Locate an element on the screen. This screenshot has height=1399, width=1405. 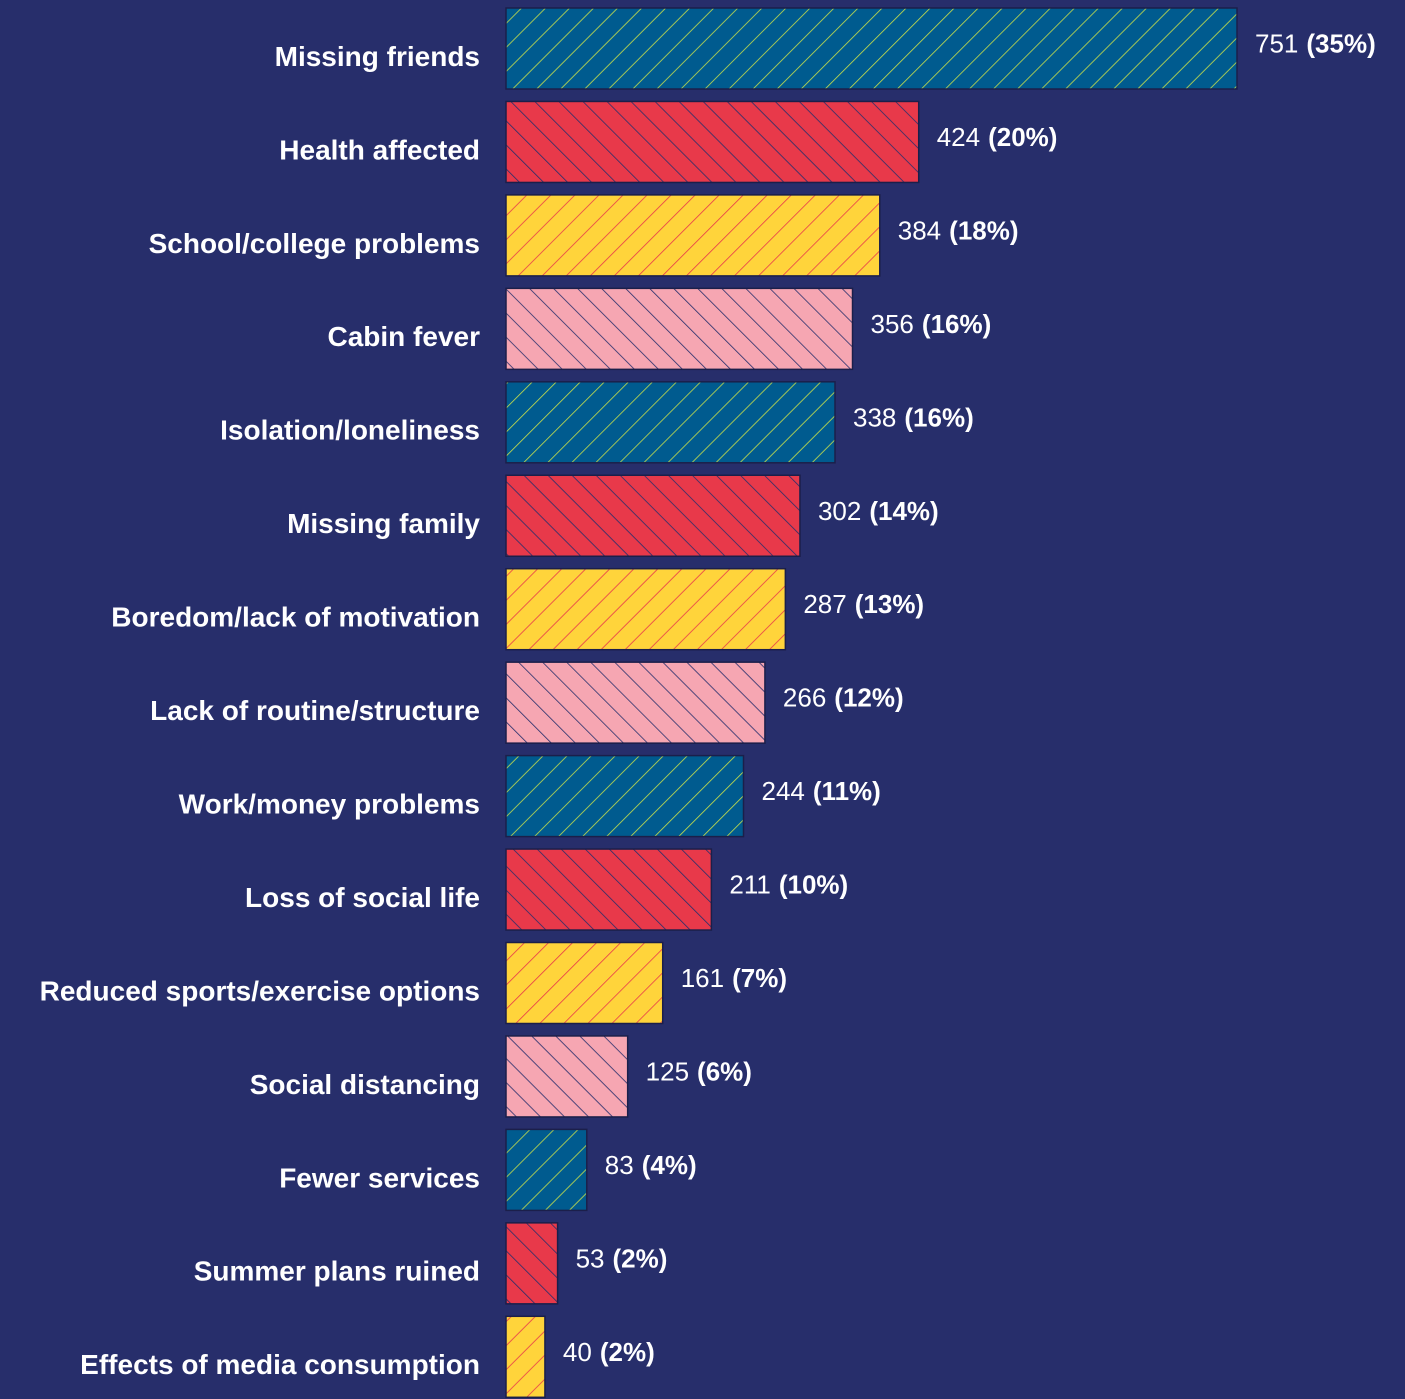
value-share: (7%) is located at coordinates (759, 978).